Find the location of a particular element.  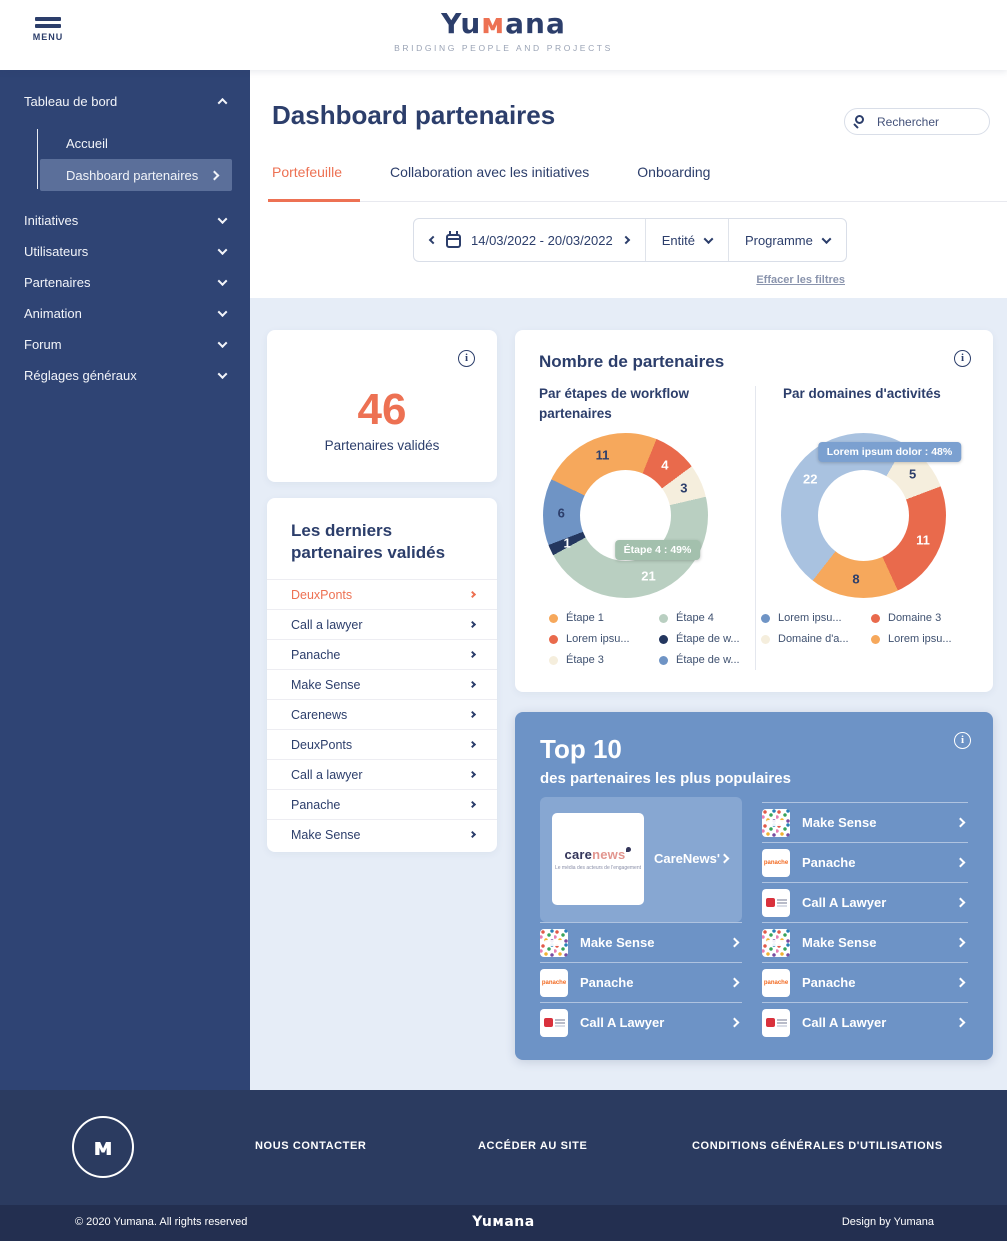

legend-entry: Domaine 3 is located at coordinates (915, 618).